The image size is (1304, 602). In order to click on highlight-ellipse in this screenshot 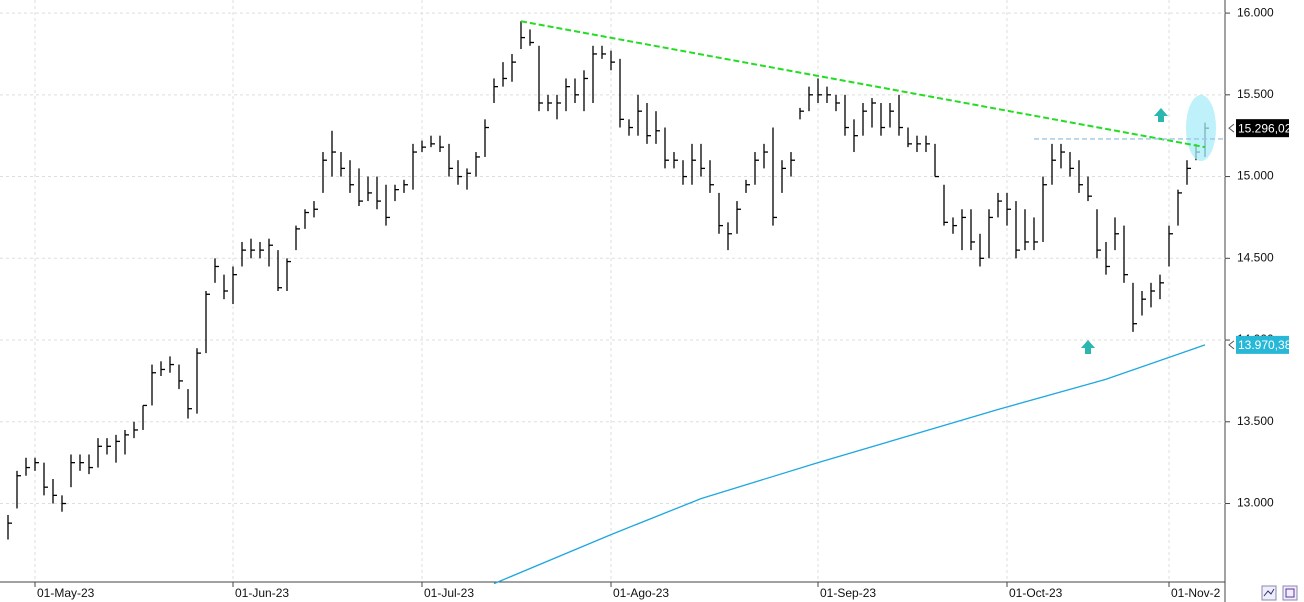, I will do `click(1201, 128)`.